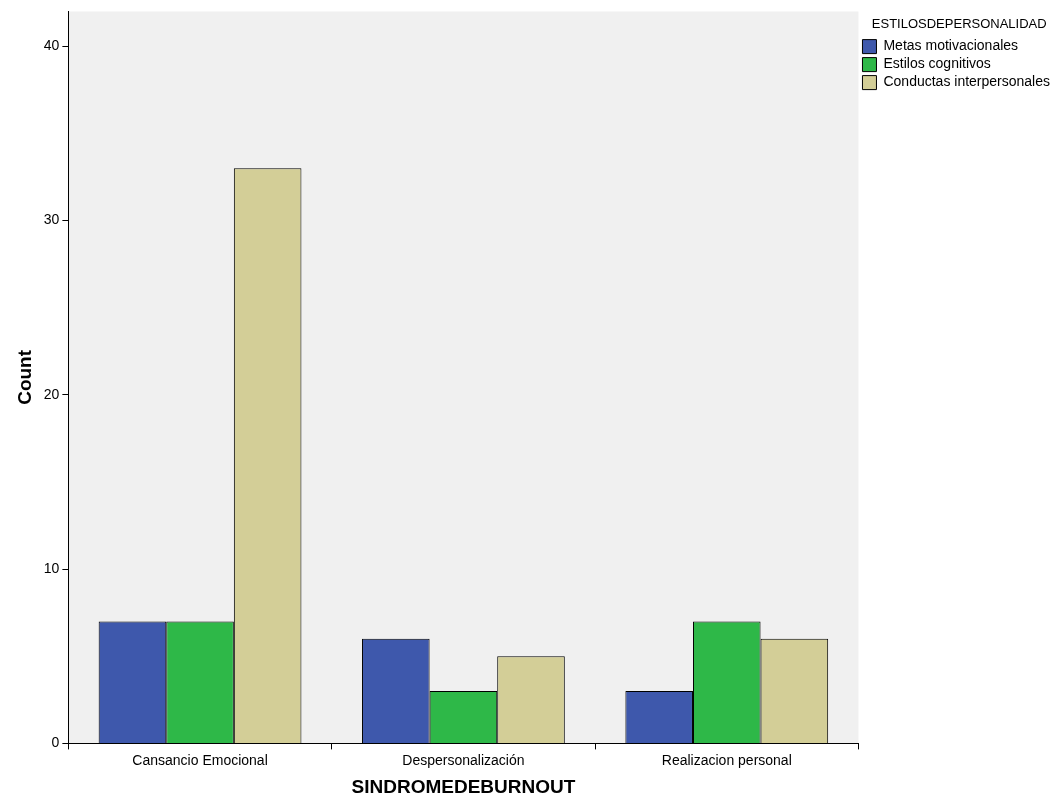 Image resolution: width=1064 pixels, height=809 pixels. Describe the element at coordinates (51, 567) in the screenshot. I see `y-tick-label: 10` at that location.